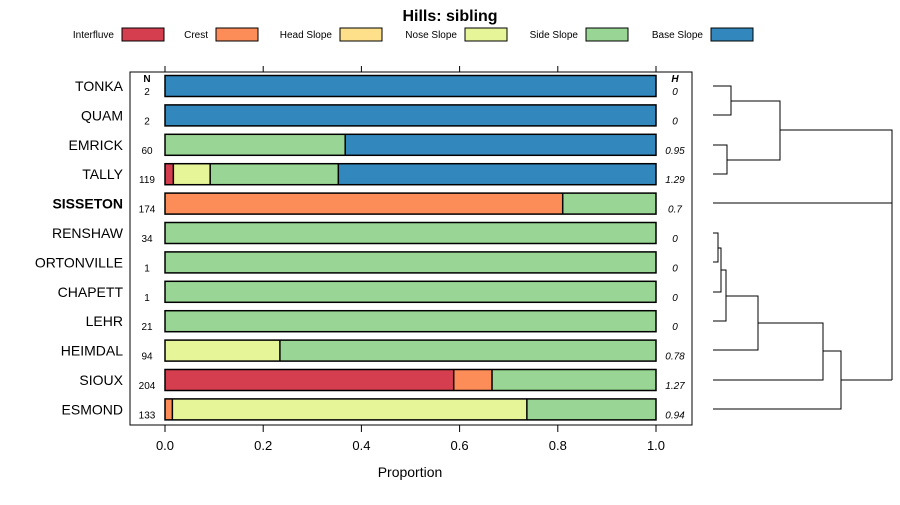  I want to click on row-h-value: 1.29, so click(675, 180).